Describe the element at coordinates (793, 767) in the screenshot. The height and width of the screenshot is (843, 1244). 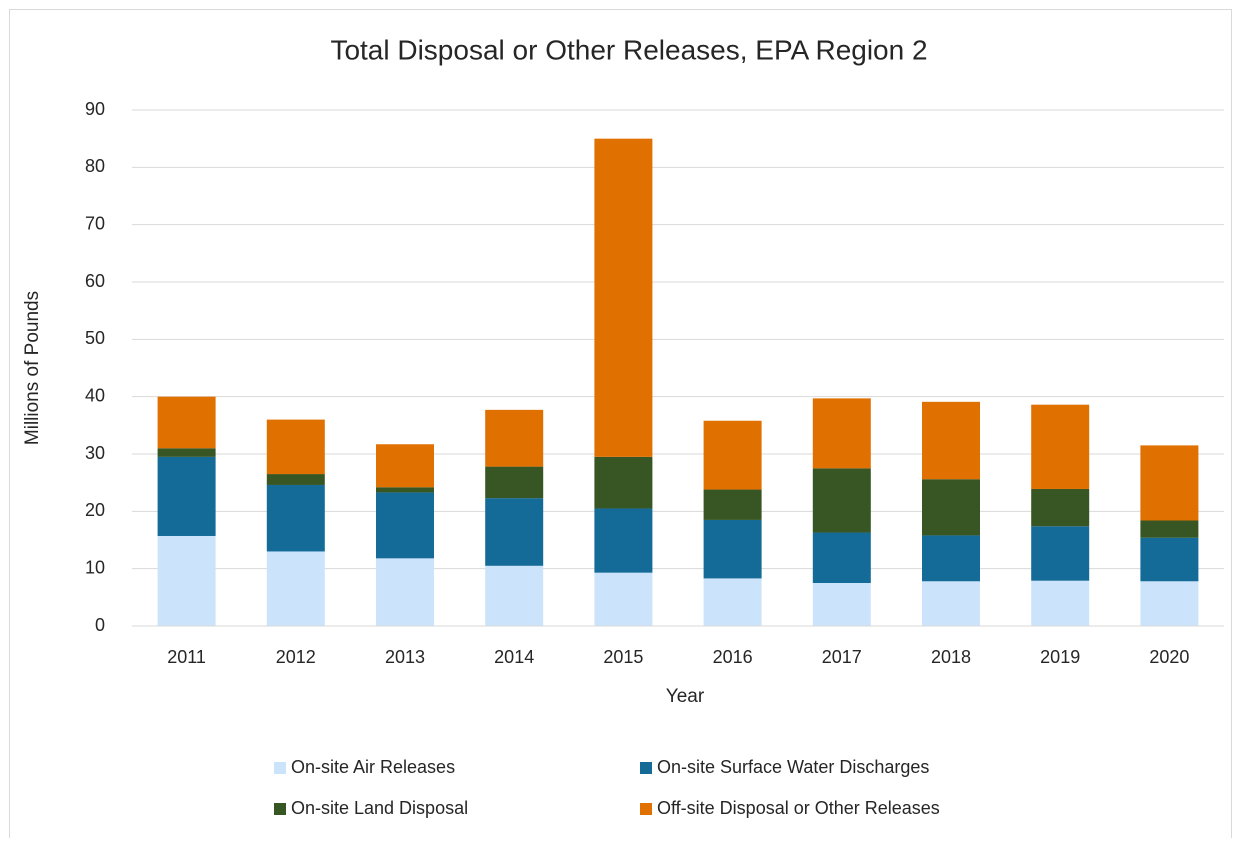
I see `legend-label: On-site Surface Water Discharges` at that location.